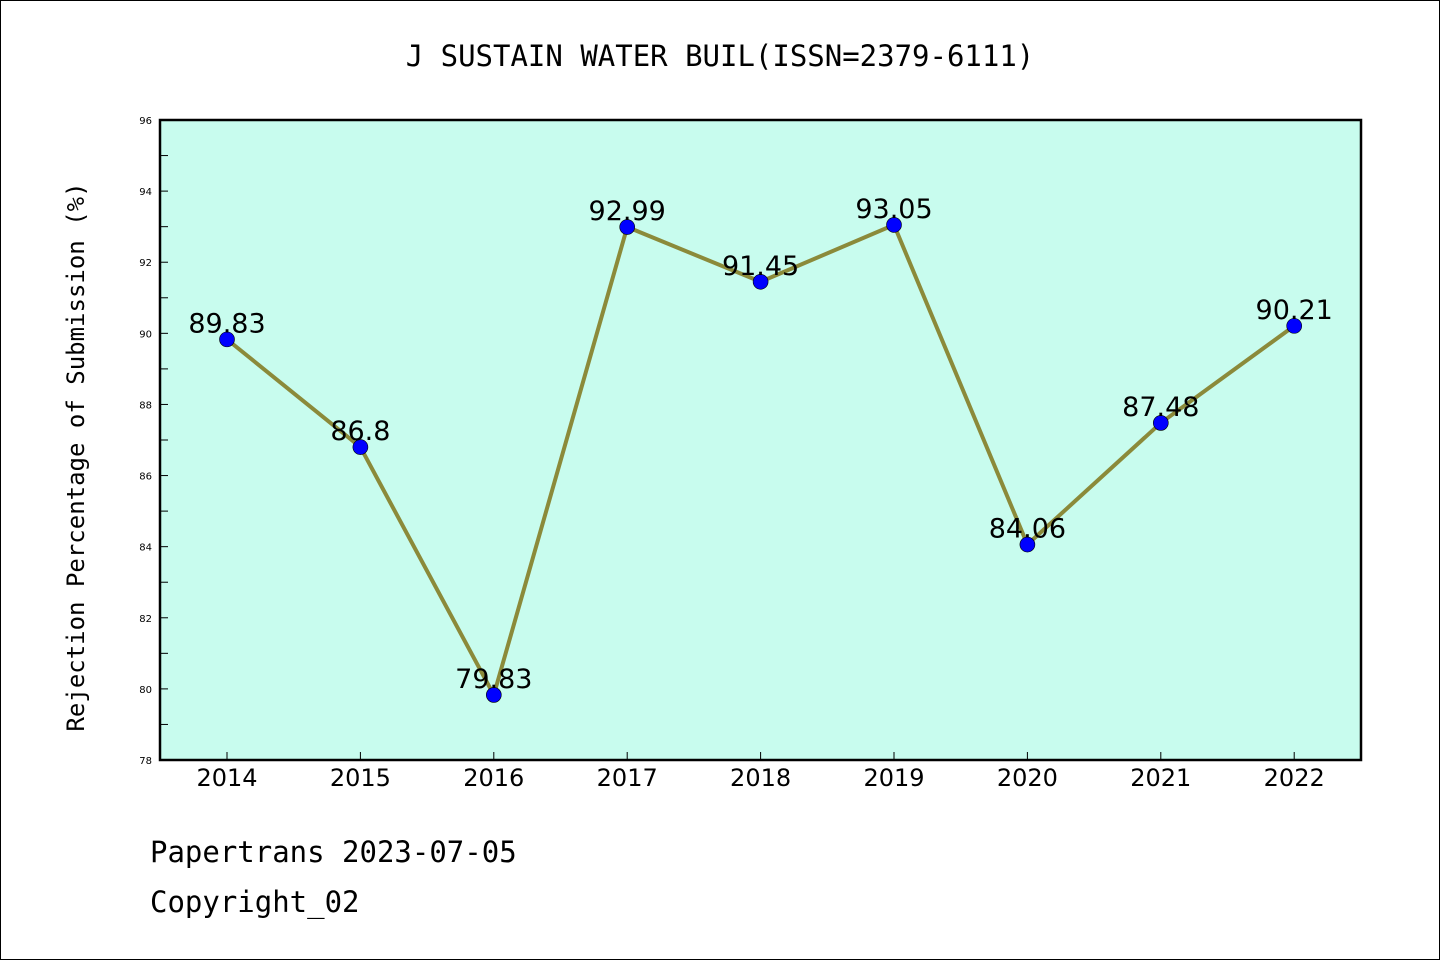  I want to click on y-tick-label: 92, so click(145, 263).